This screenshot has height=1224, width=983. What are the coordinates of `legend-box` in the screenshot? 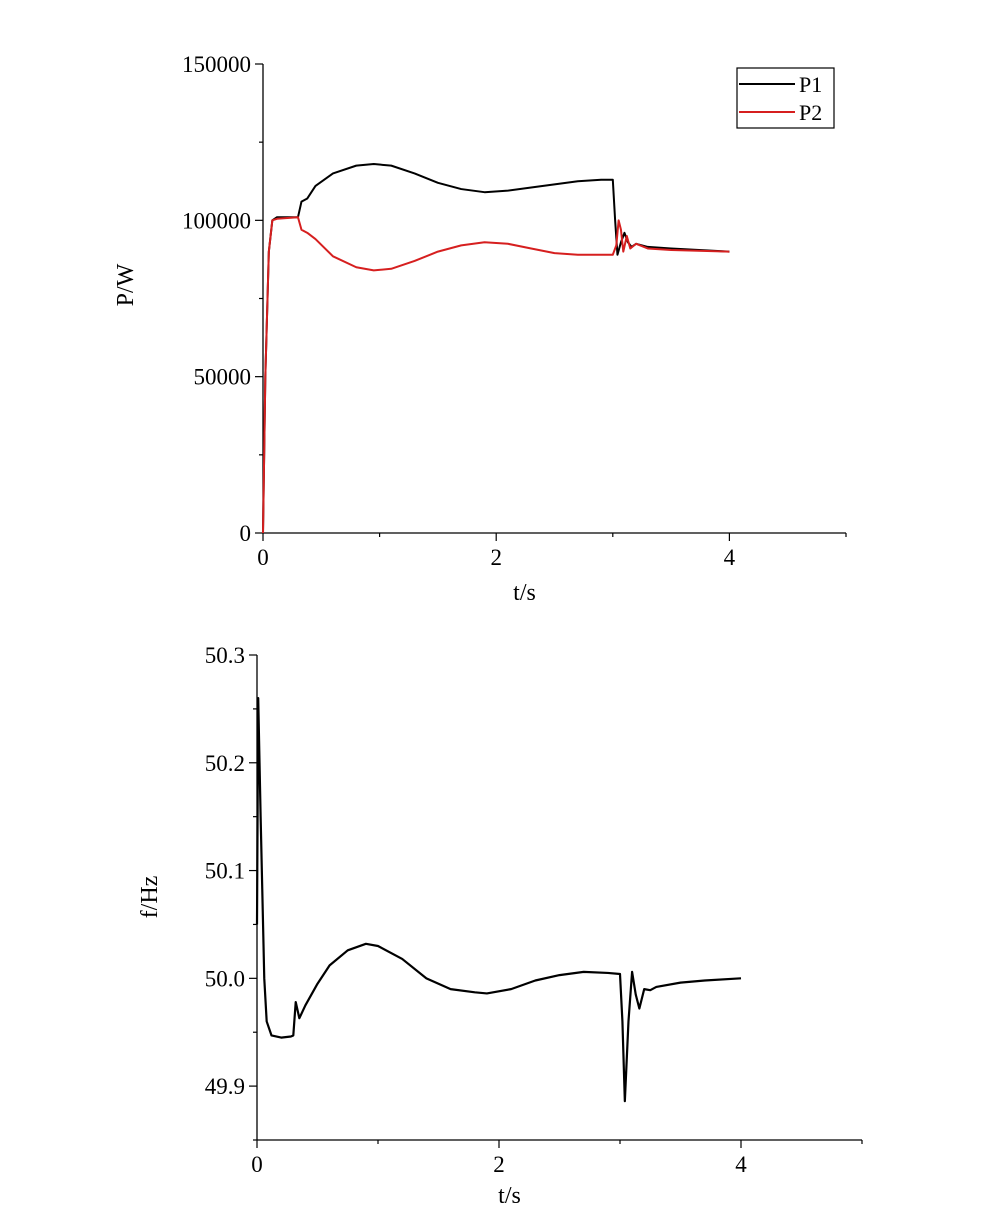 It's located at (785, 98).